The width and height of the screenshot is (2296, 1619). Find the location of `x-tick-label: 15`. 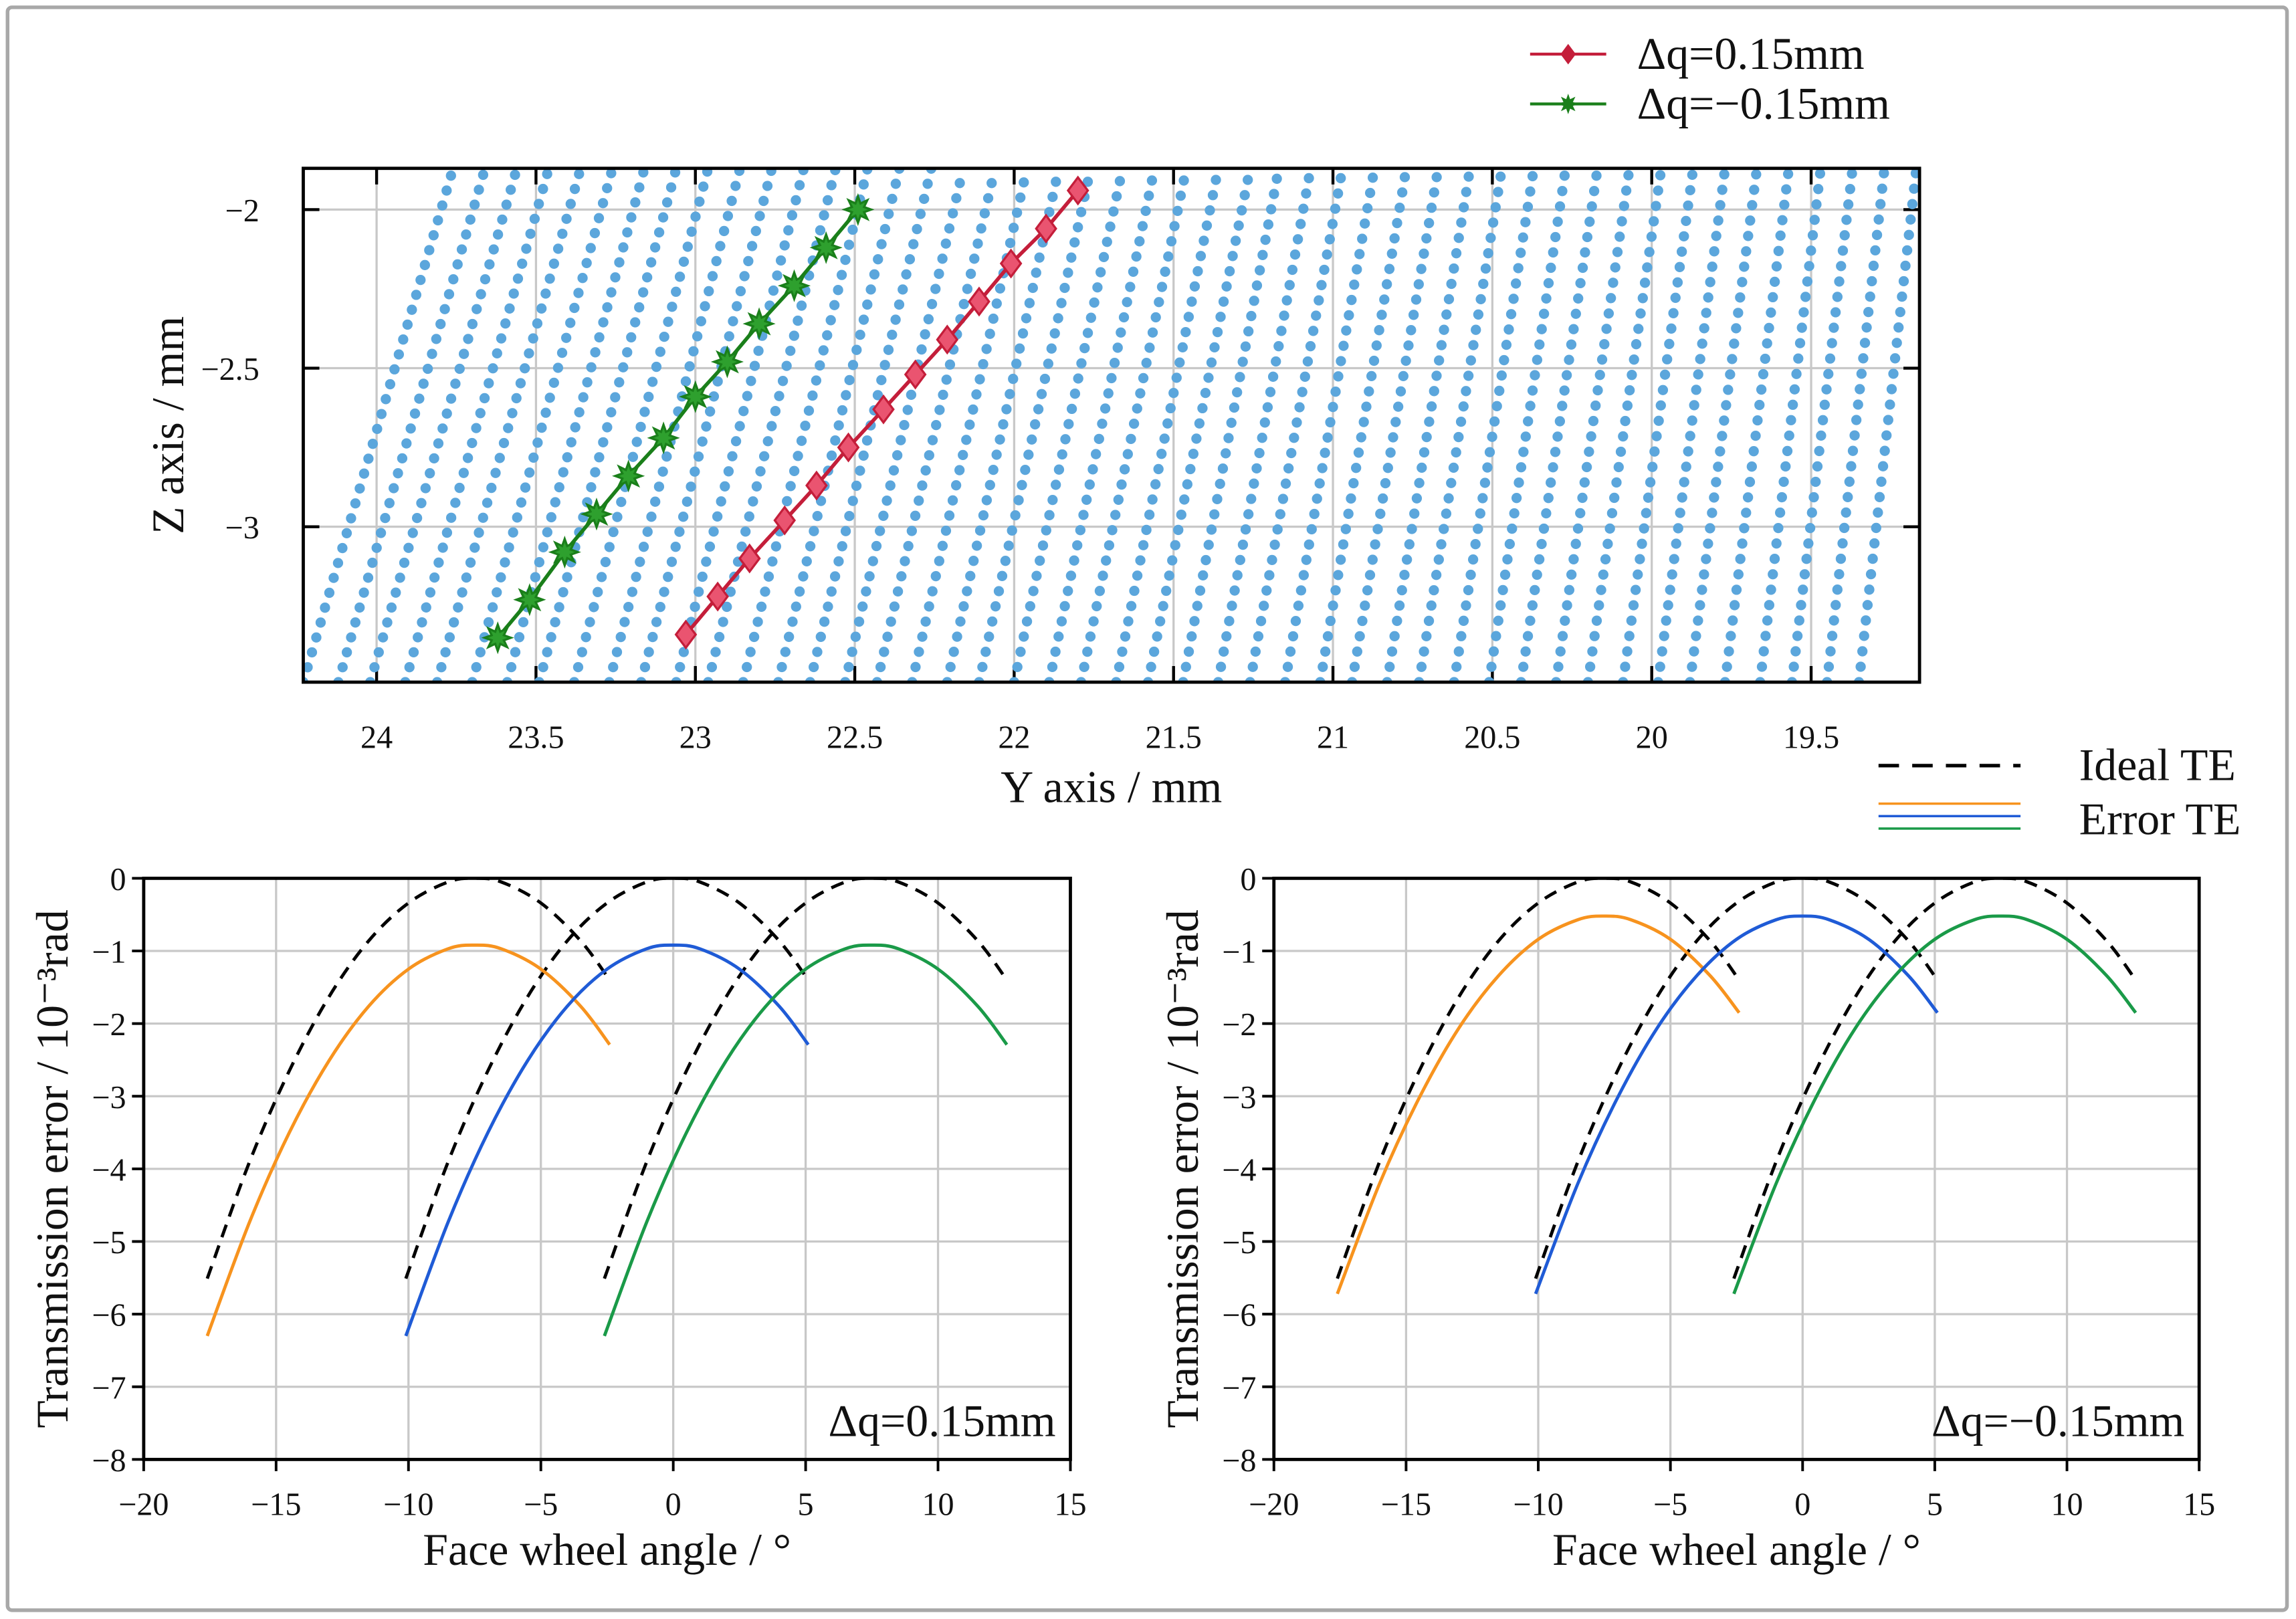

x-tick-label: 15 is located at coordinates (2199, 1505).